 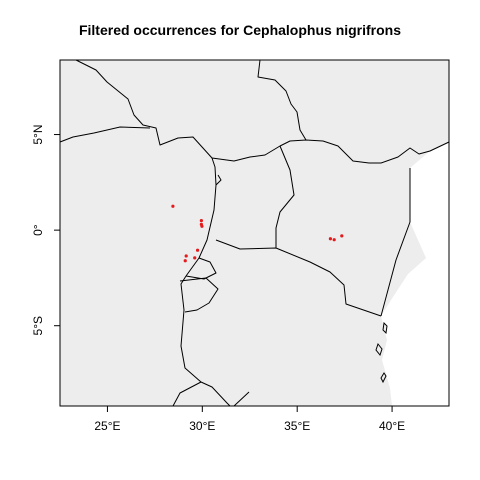 What do you see at coordinates (107, 426) in the screenshot?
I see `x-tick-label: 25°E` at bounding box center [107, 426].